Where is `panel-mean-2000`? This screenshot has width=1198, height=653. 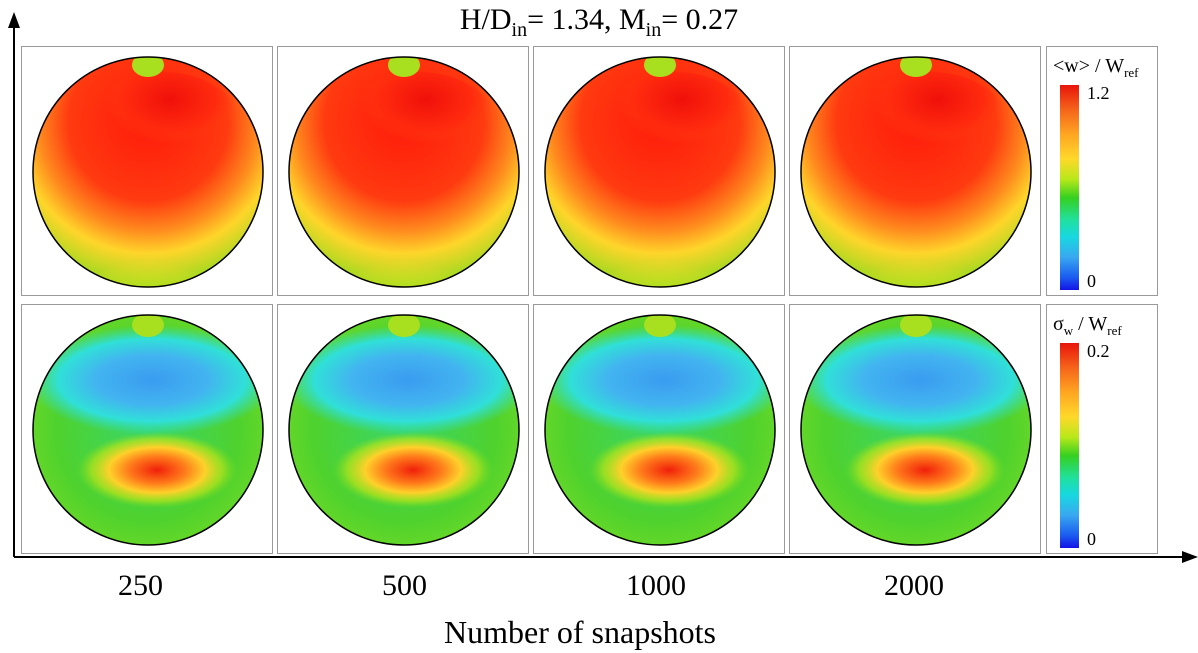 panel-mean-2000 is located at coordinates (915, 171).